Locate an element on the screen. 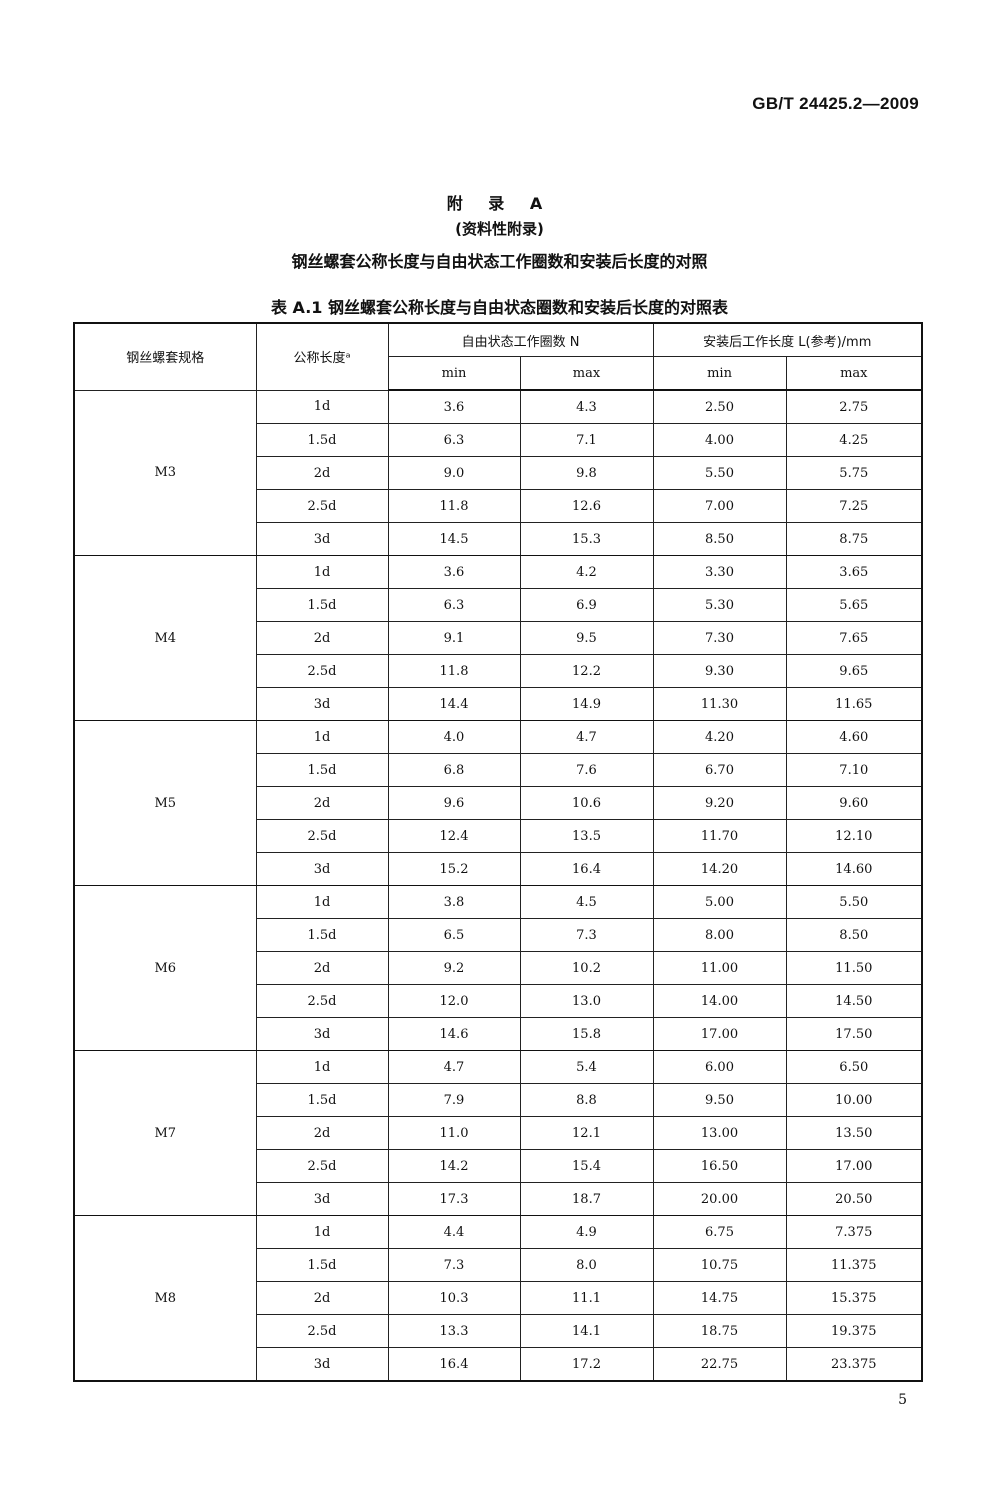 The image size is (999, 1494). length-min-cell: 6.70 is located at coordinates (719, 770).